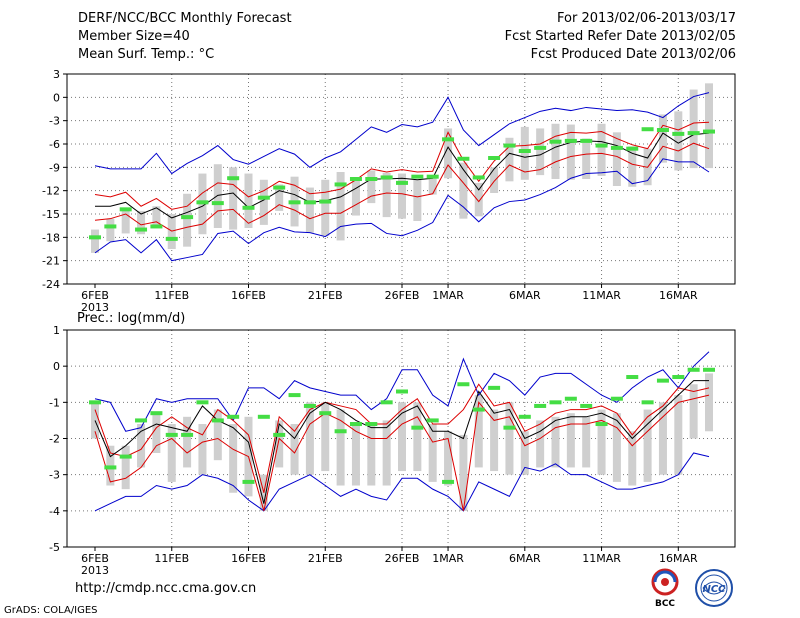  Describe the element at coordinates (95, 558) in the screenshot. I see `x-tick-label: 6FEB` at that location.